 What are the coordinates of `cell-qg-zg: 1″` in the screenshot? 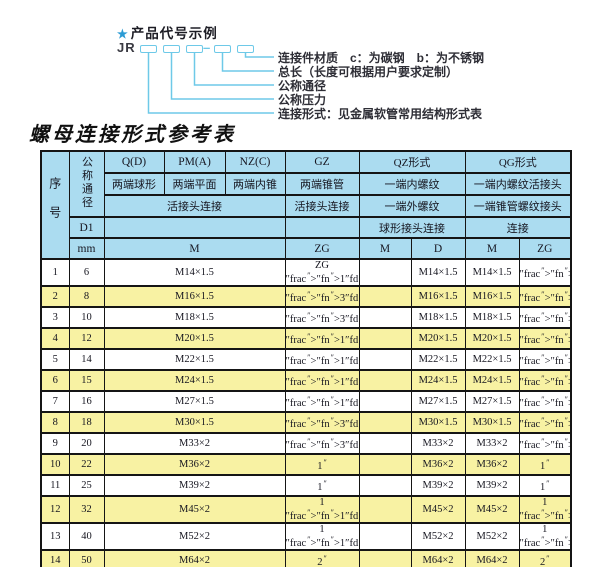 It's located at (545, 464).